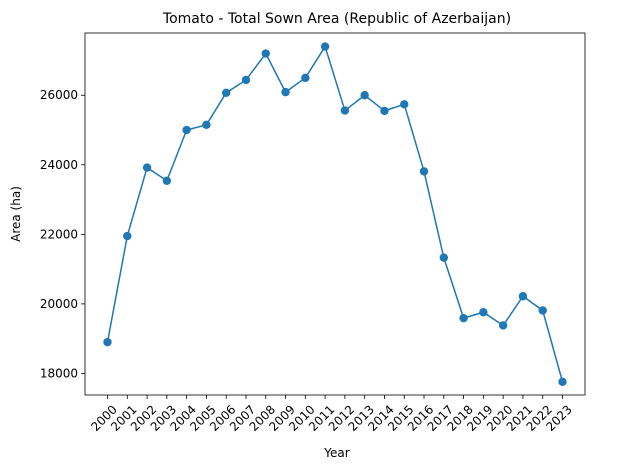 This screenshot has height=470, width=630. Describe the element at coordinates (59, 373) in the screenshot. I see `y-tick-label: 18000` at that location.